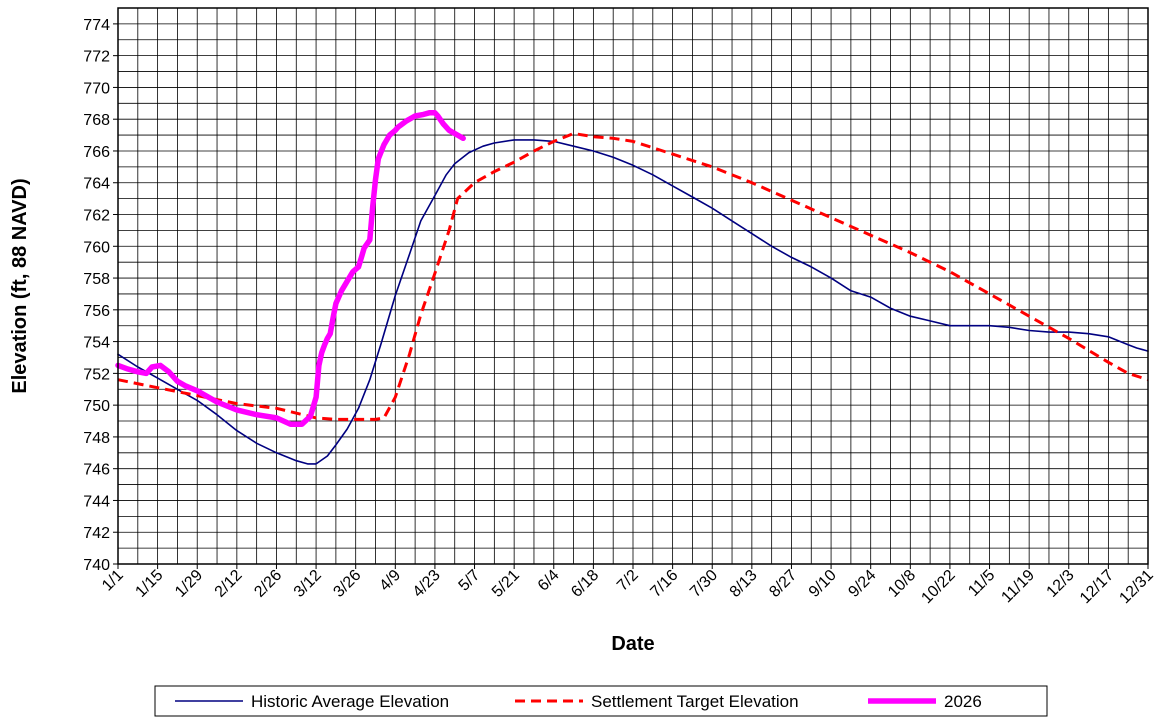 The height and width of the screenshot is (717, 1162). I want to click on x-tick-label: 9/24, so click(862, 584).